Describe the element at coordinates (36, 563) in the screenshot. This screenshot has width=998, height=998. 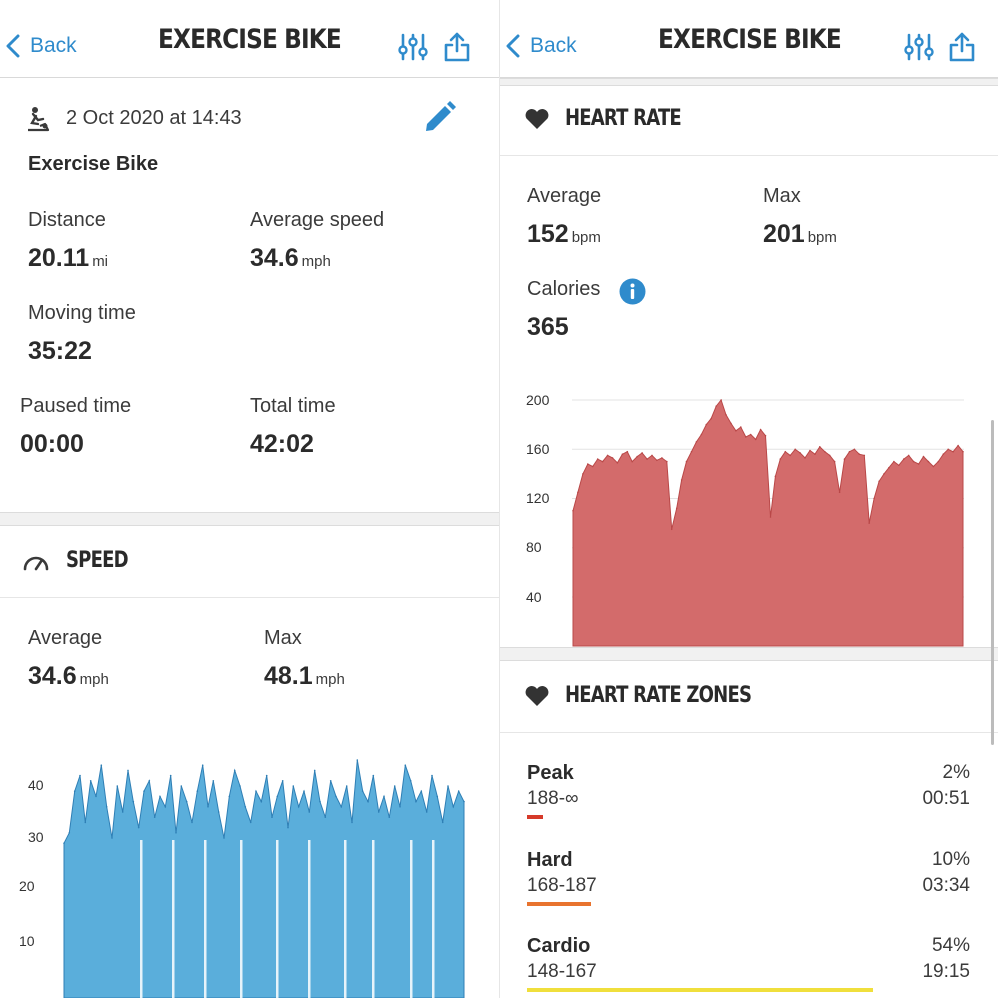
I see `speedometer-icon` at that location.